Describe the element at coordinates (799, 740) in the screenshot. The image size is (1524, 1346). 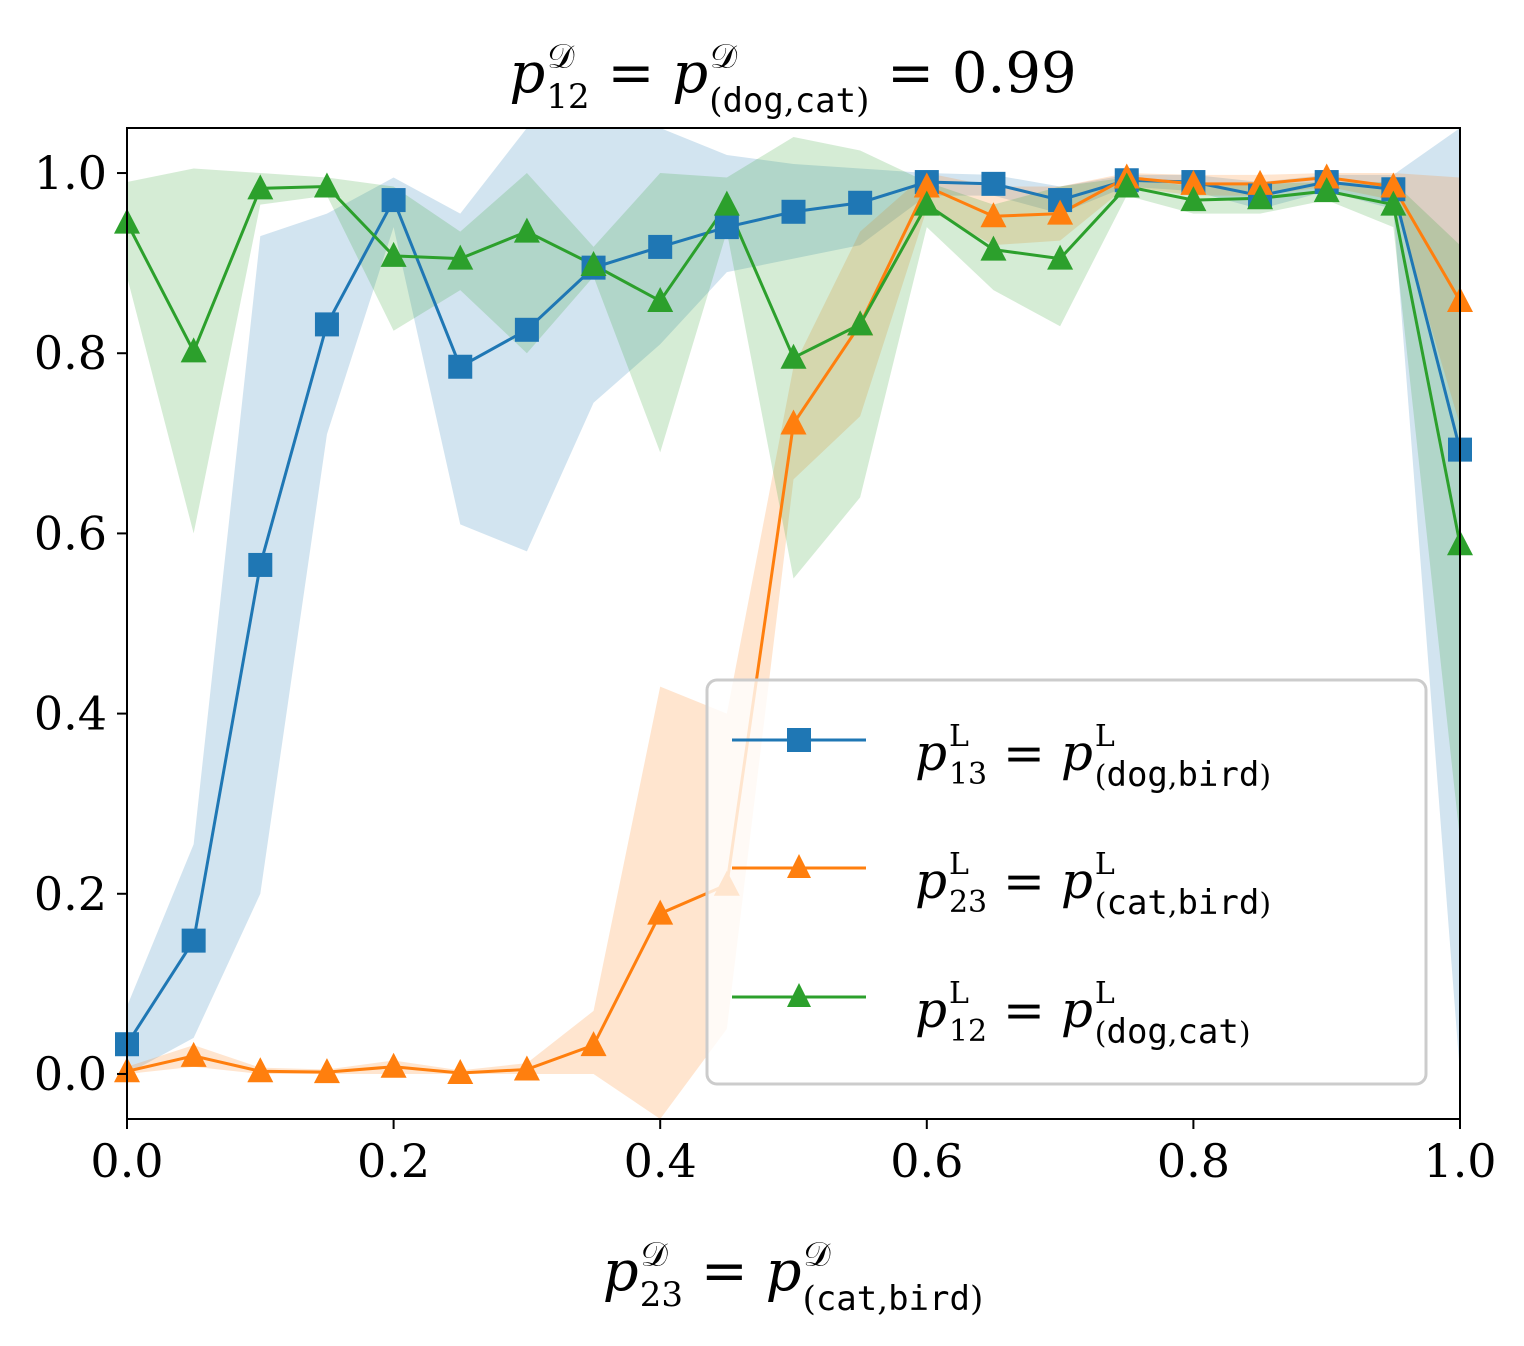
I see `legend-marker-p13` at that location.